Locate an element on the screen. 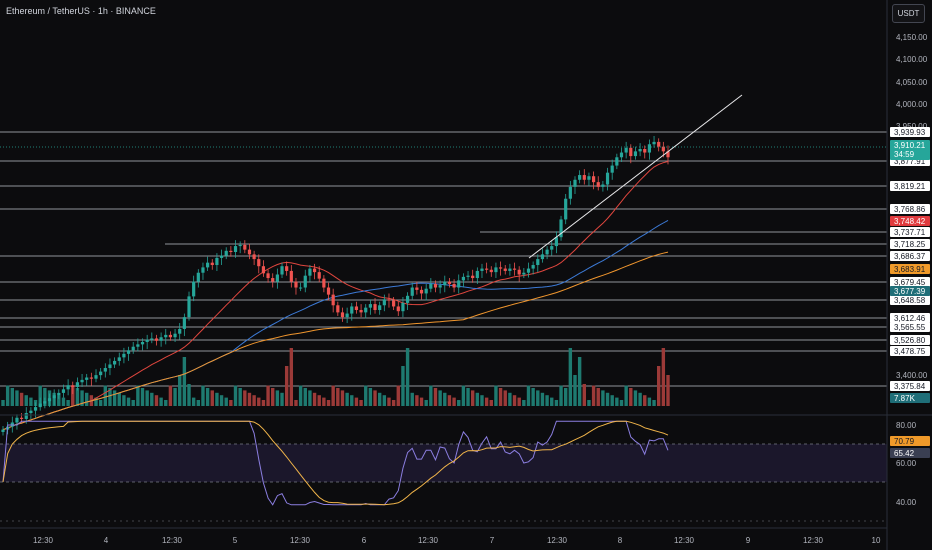 The width and height of the screenshot is (932, 550). last-price-label: 3,910.21 is located at coordinates (910, 145).